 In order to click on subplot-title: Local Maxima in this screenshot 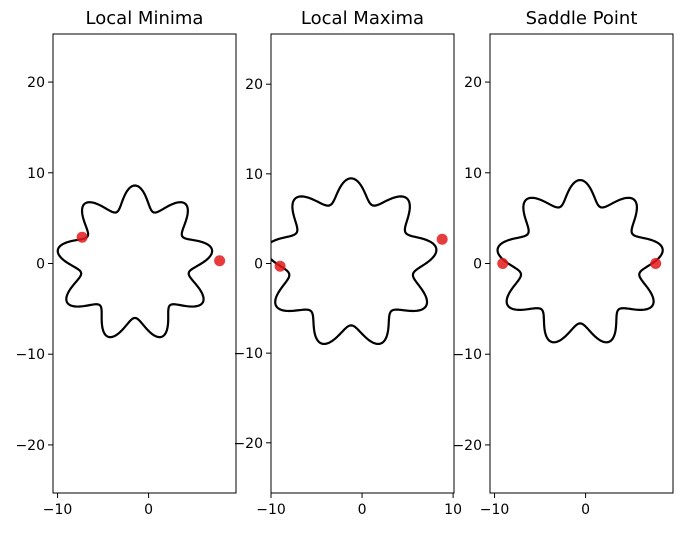, I will do `click(362, 18)`.